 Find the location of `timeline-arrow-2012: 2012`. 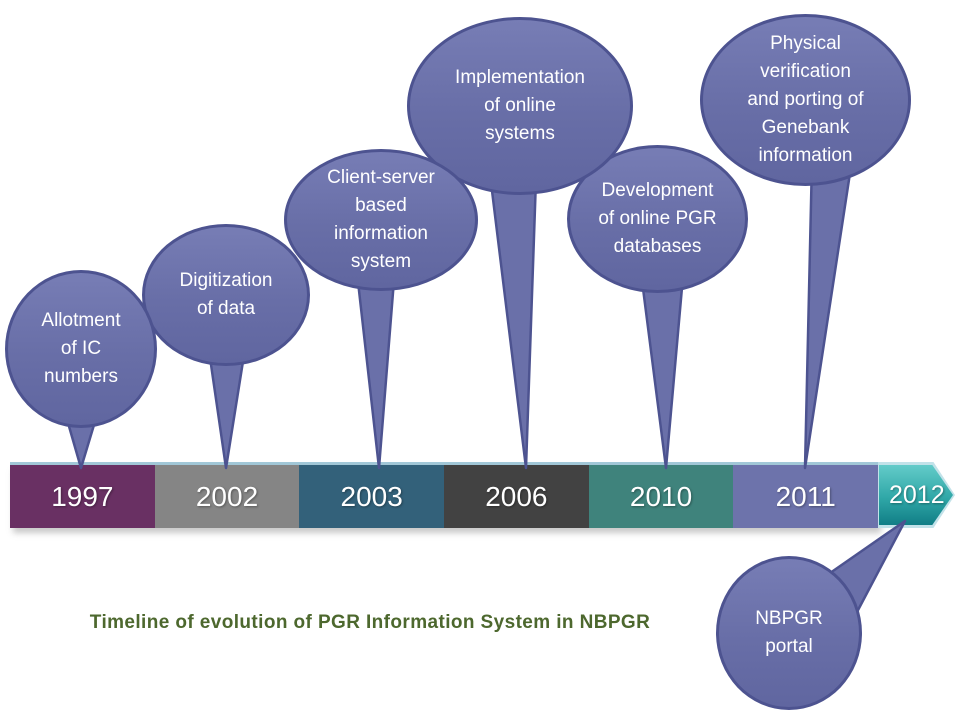

timeline-arrow-2012: 2012 is located at coordinates (916, 495).